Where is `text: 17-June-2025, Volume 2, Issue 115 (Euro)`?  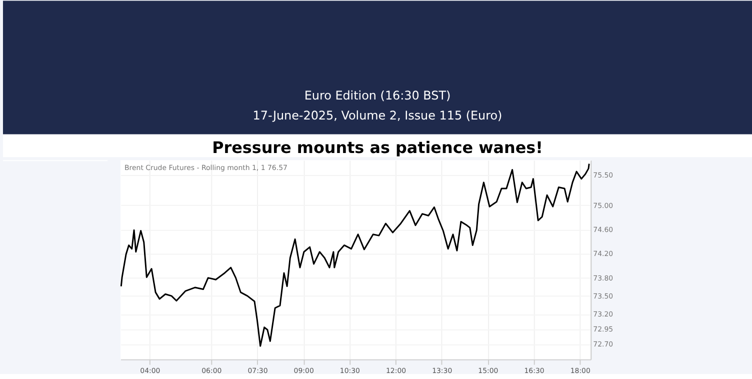
text: 17-June-2025, Volume 2, Issue 115 (Euro) is located at coordinates (377, 115).